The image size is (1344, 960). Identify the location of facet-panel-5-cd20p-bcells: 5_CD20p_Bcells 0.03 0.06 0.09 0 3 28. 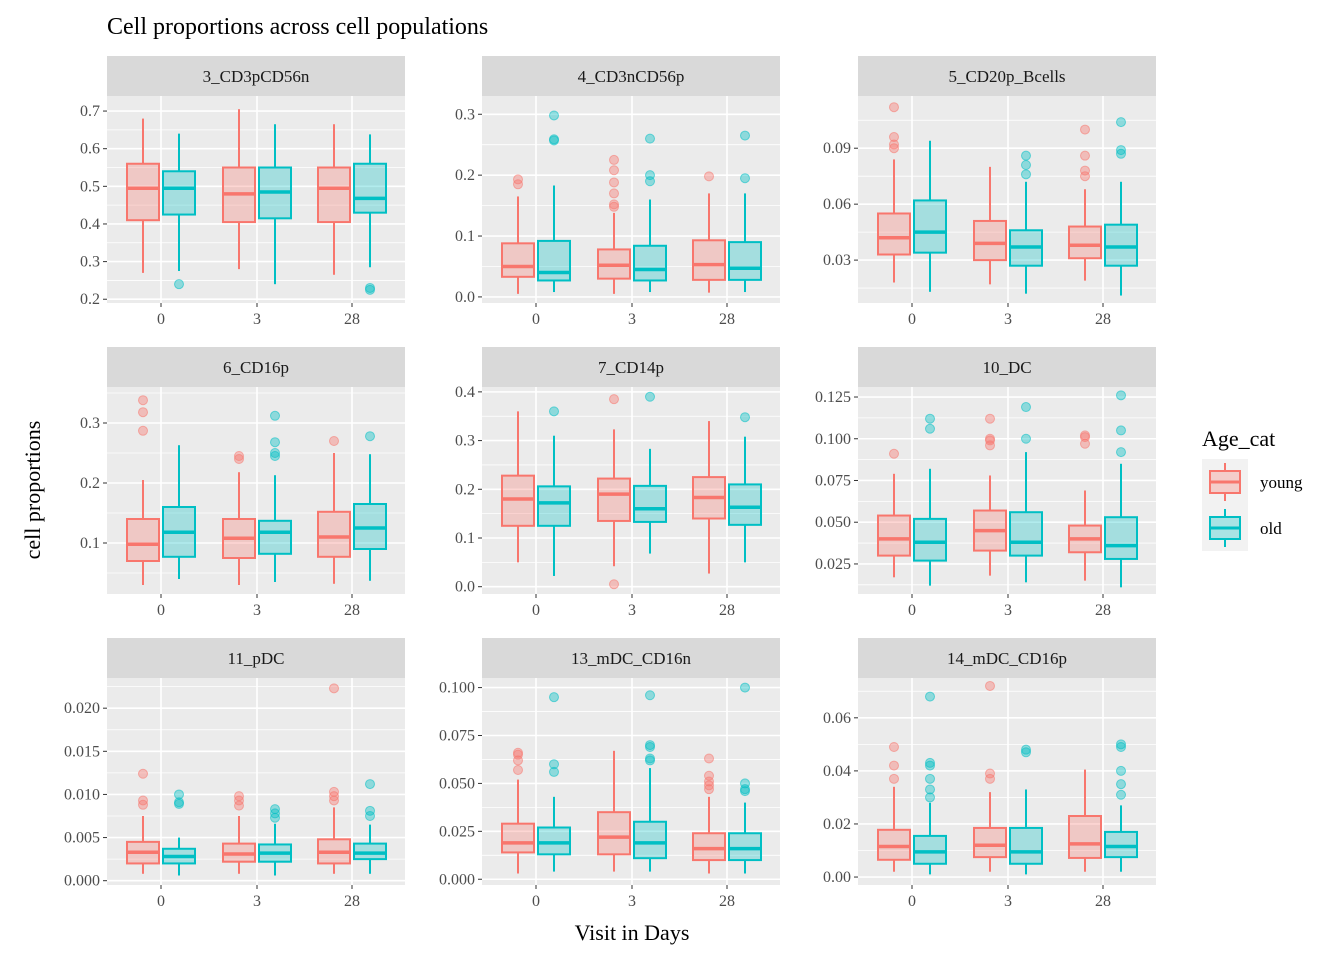
(989, 192).